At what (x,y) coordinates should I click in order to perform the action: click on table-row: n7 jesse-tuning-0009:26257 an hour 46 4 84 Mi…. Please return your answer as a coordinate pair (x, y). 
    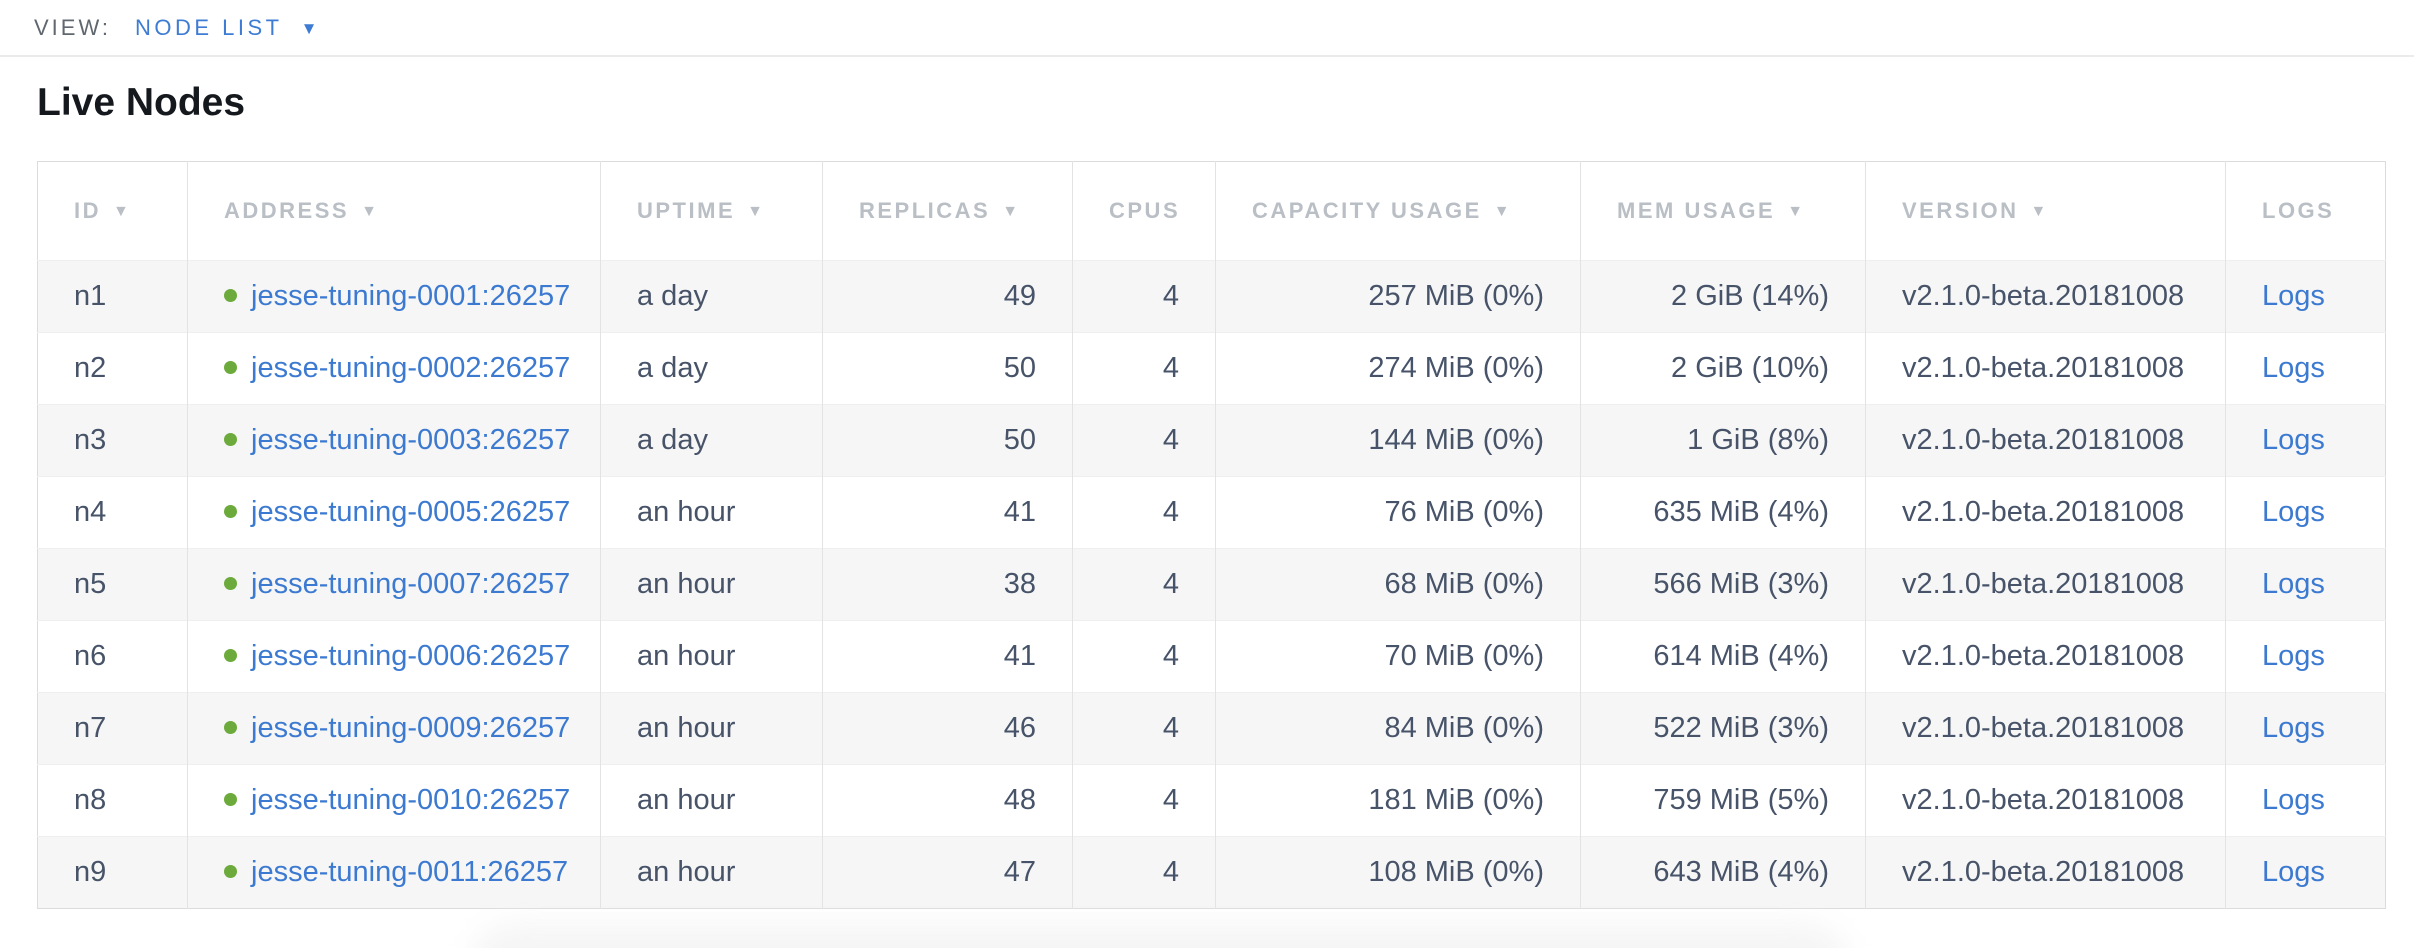
    Looking at the image, I should click on (1211, 728).